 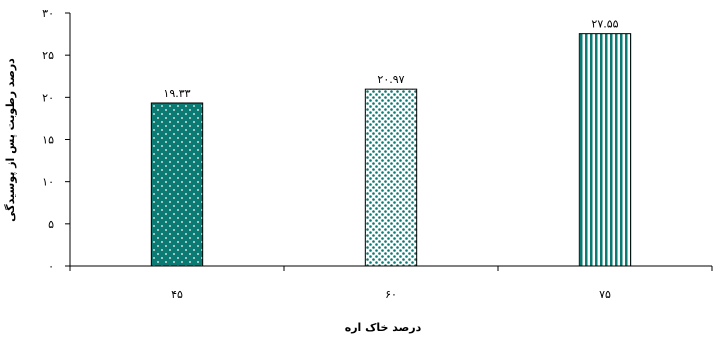 What do you see at coordinates (51, 224) in the screenshot?
I see `y-tick-label: ۵` at bounding box center [51, 224].